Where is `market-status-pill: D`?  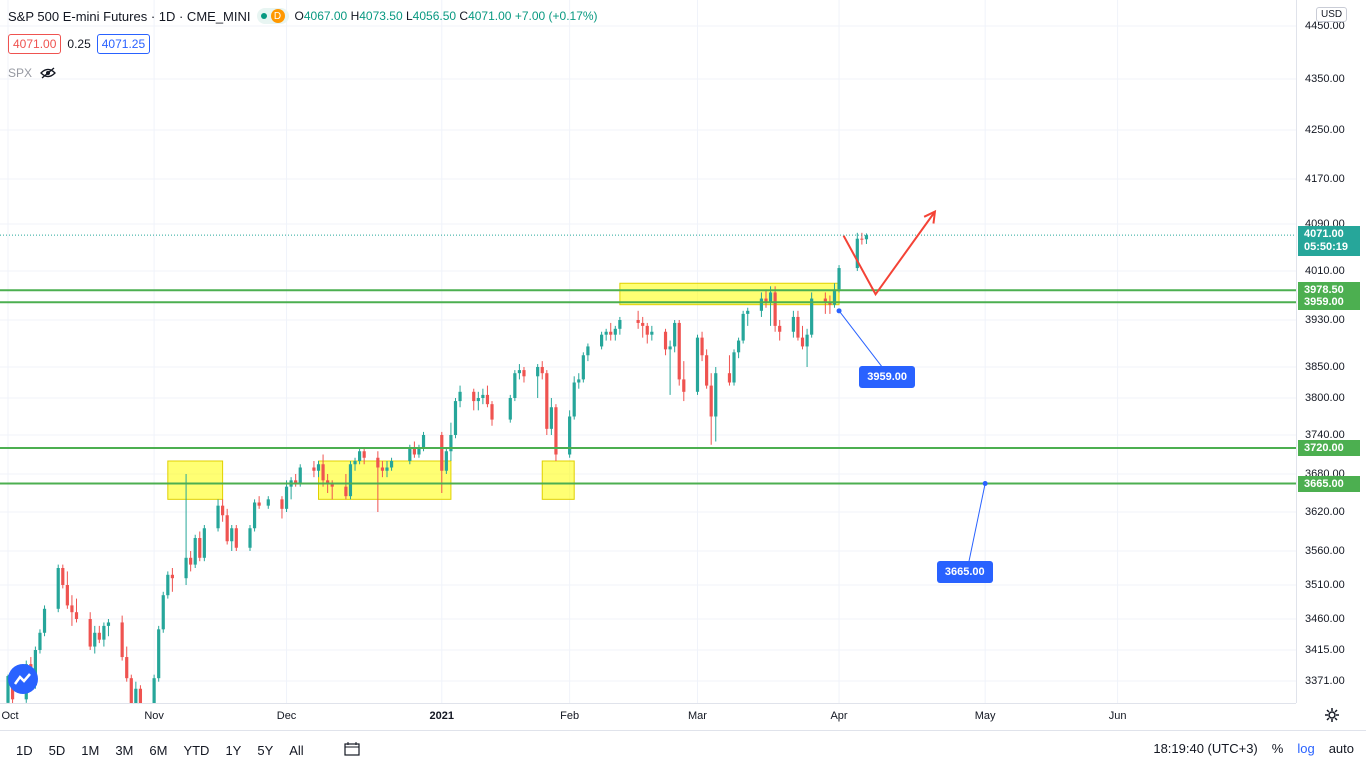 market-status-pill: D is located at coordinates (272, 16).